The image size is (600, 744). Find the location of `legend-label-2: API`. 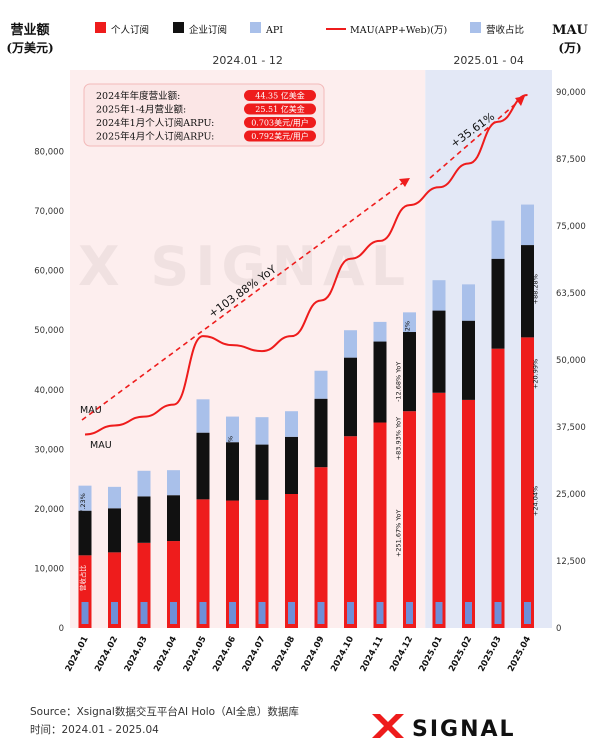

legend-label-2: API is located at coordinates (274, 30).